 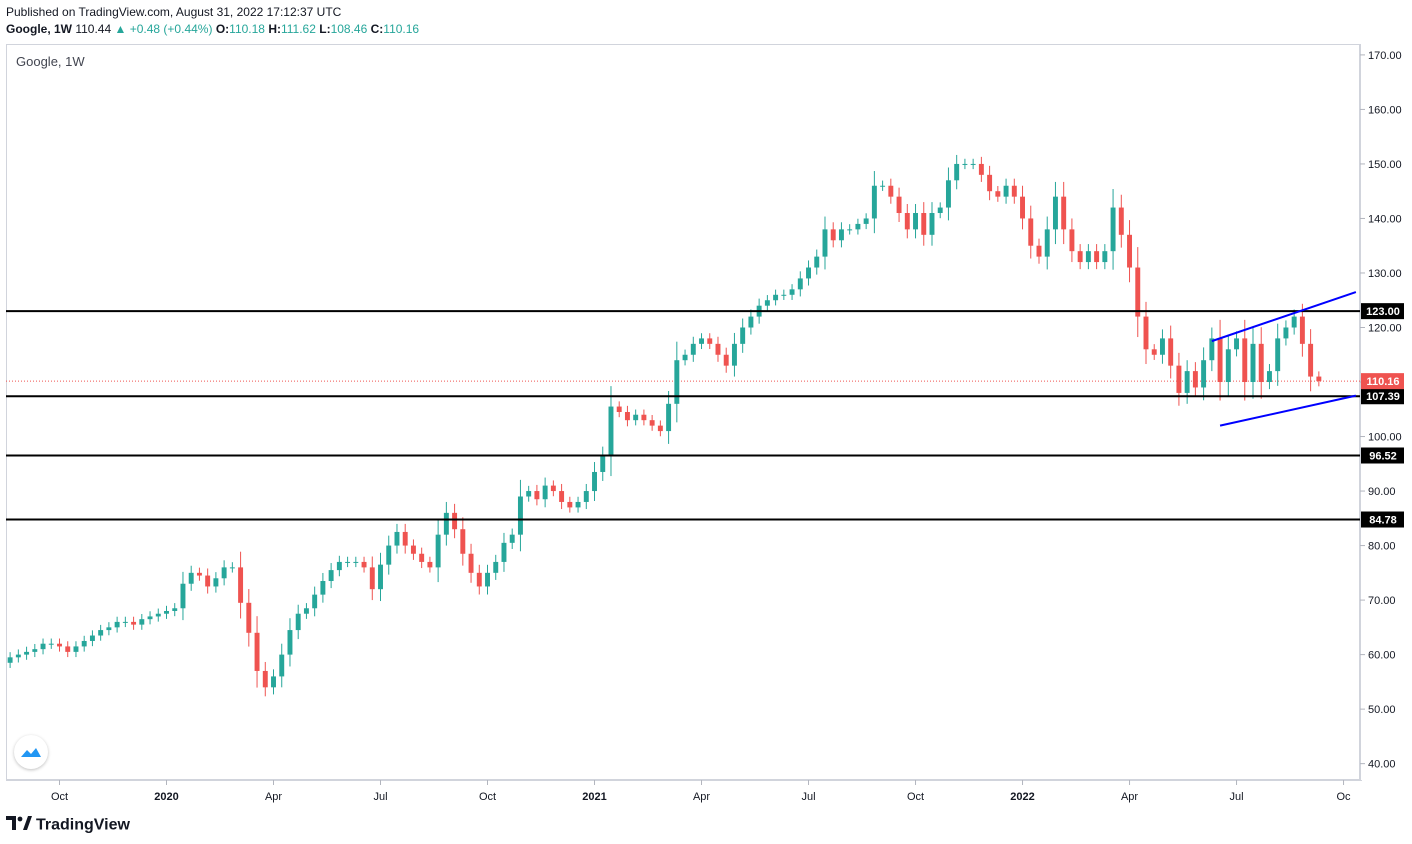 I want to click on close-label: C:, so click(x=377, y=29).